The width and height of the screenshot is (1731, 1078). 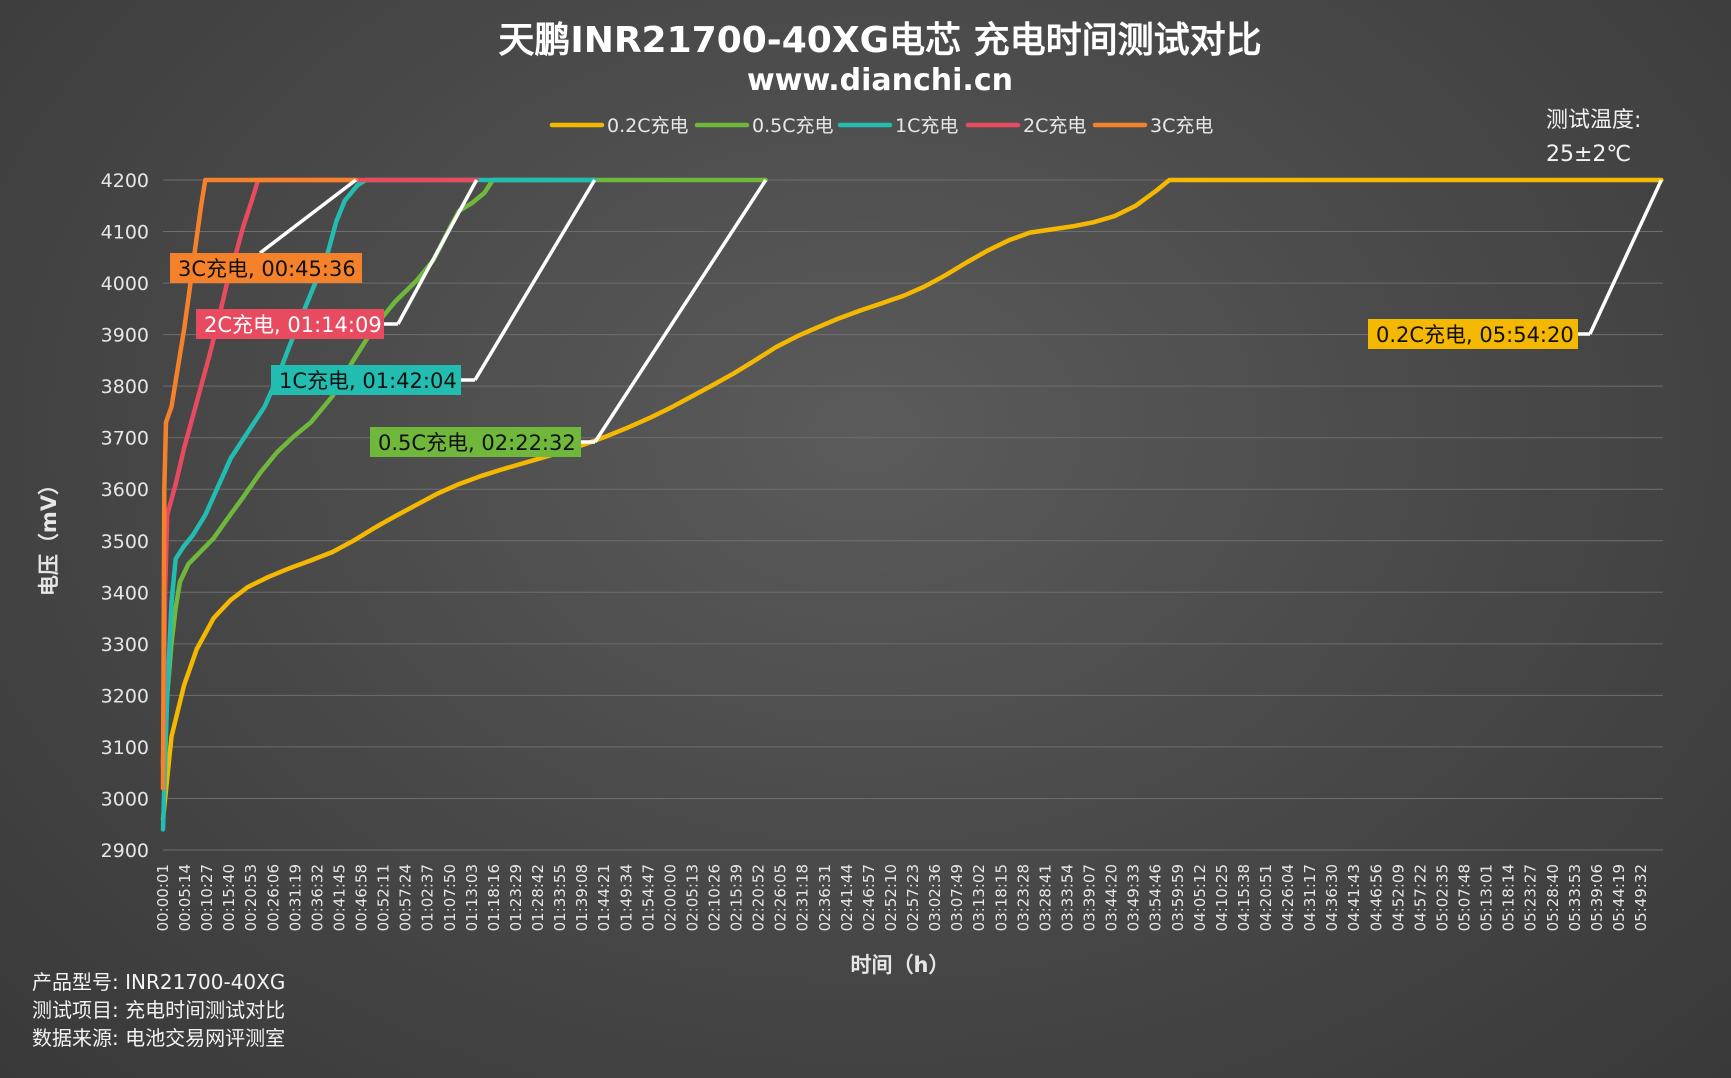 What do you see at coordinates (125, 233) in the screenshot?
I see `y-tick-label: 4100` at bounding box center [125, 233].